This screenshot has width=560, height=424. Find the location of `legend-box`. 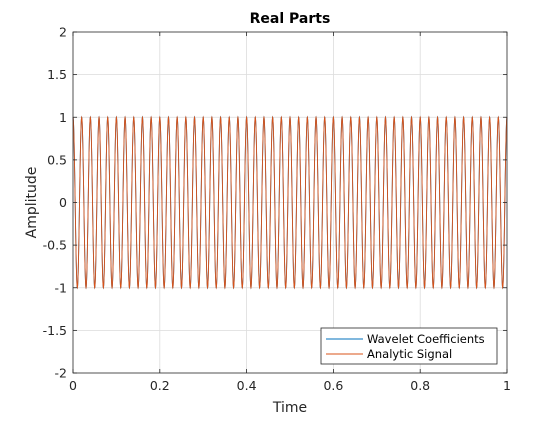

legend-box is located at coordinates (409, 346).